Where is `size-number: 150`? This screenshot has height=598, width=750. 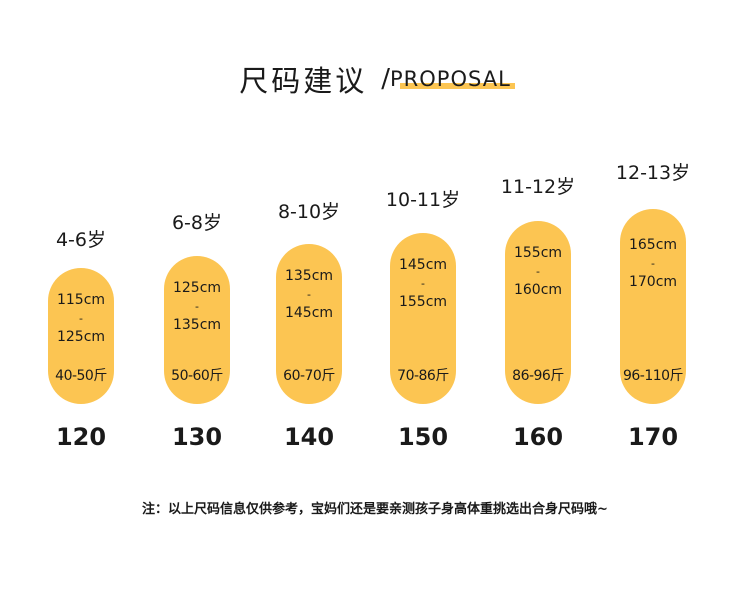
size-number: 150 is located at coordinates (423, 437).